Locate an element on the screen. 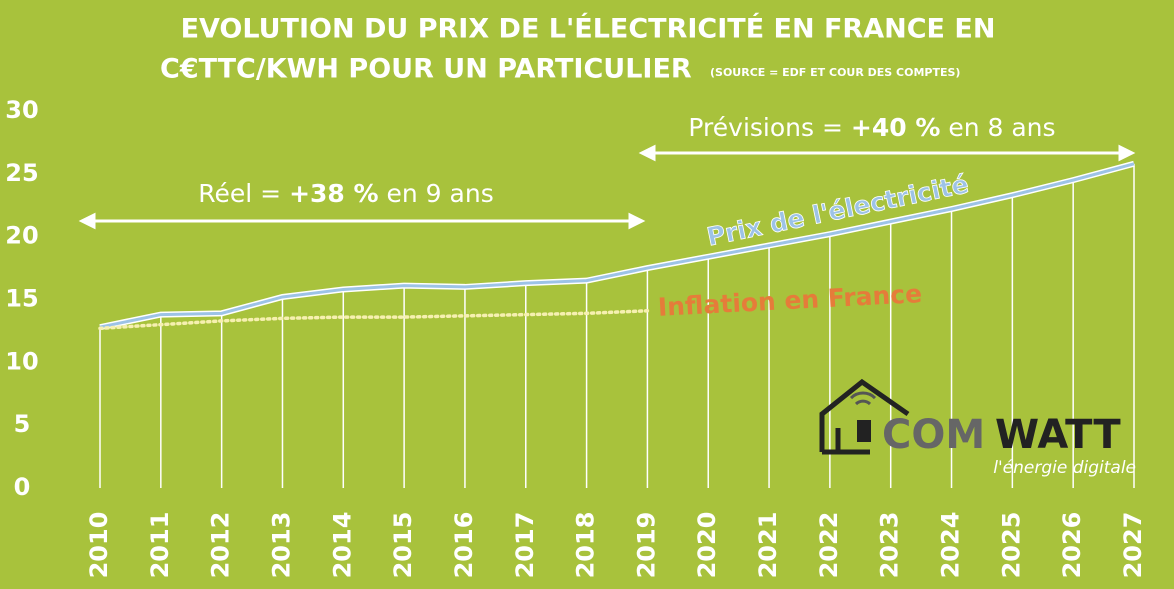 This screenshot has height=589, width=1174. logo-text: COM is located at coordinates (933, 435).